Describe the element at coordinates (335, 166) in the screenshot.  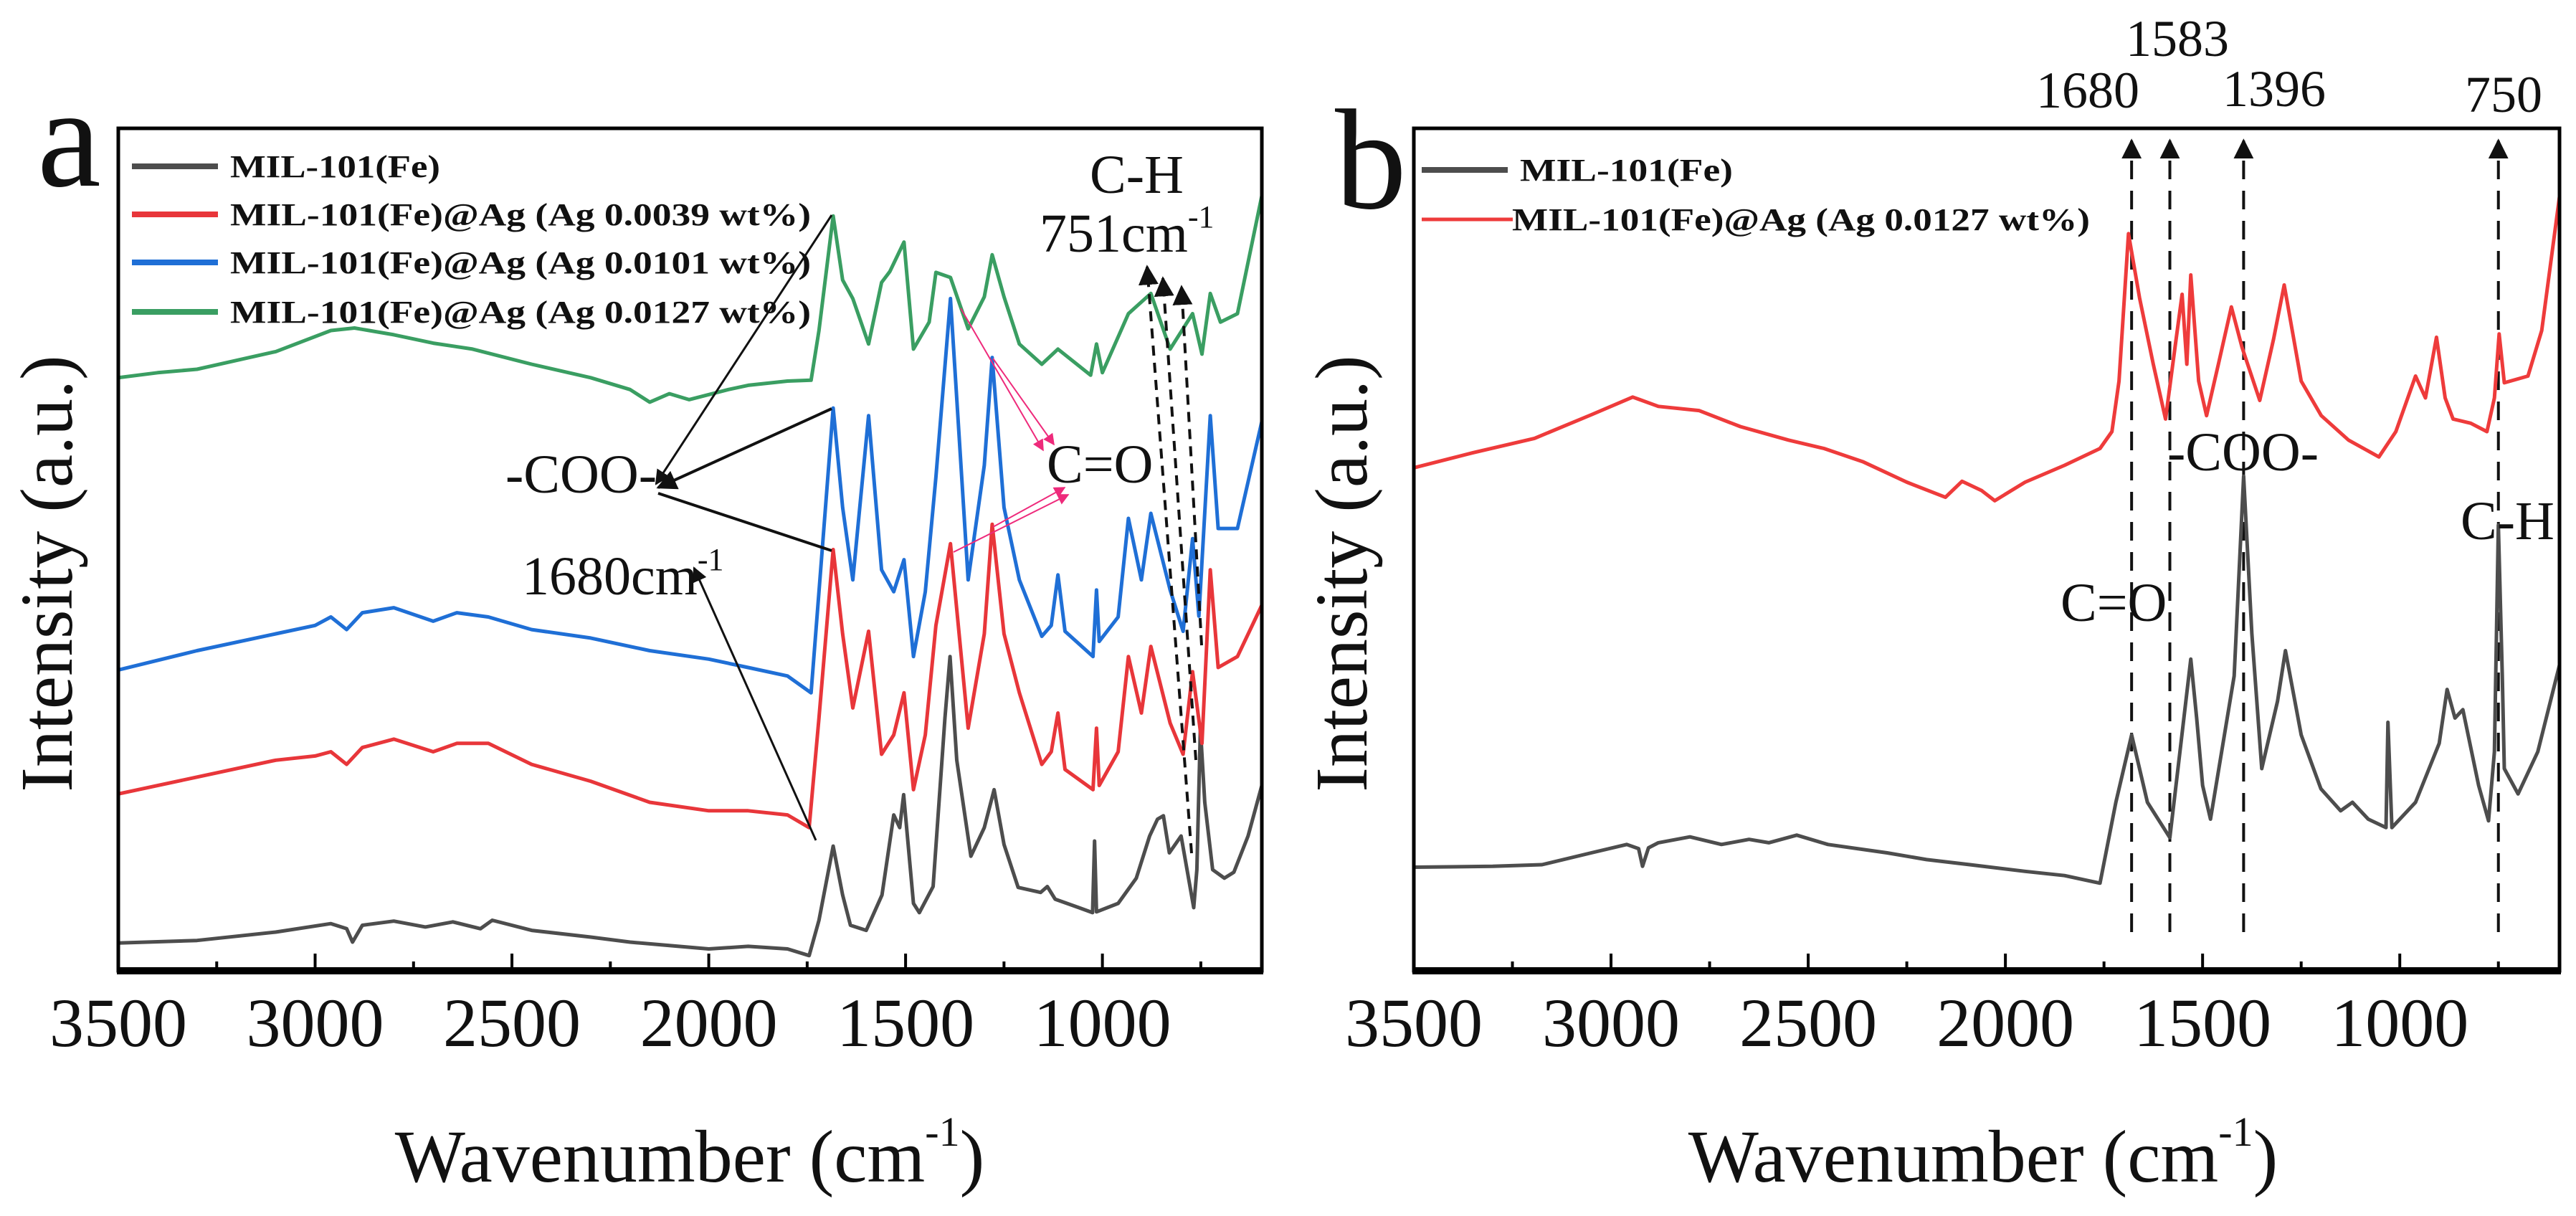
I see `legend-label-mil101: MIL-101(Fe)` at that location.